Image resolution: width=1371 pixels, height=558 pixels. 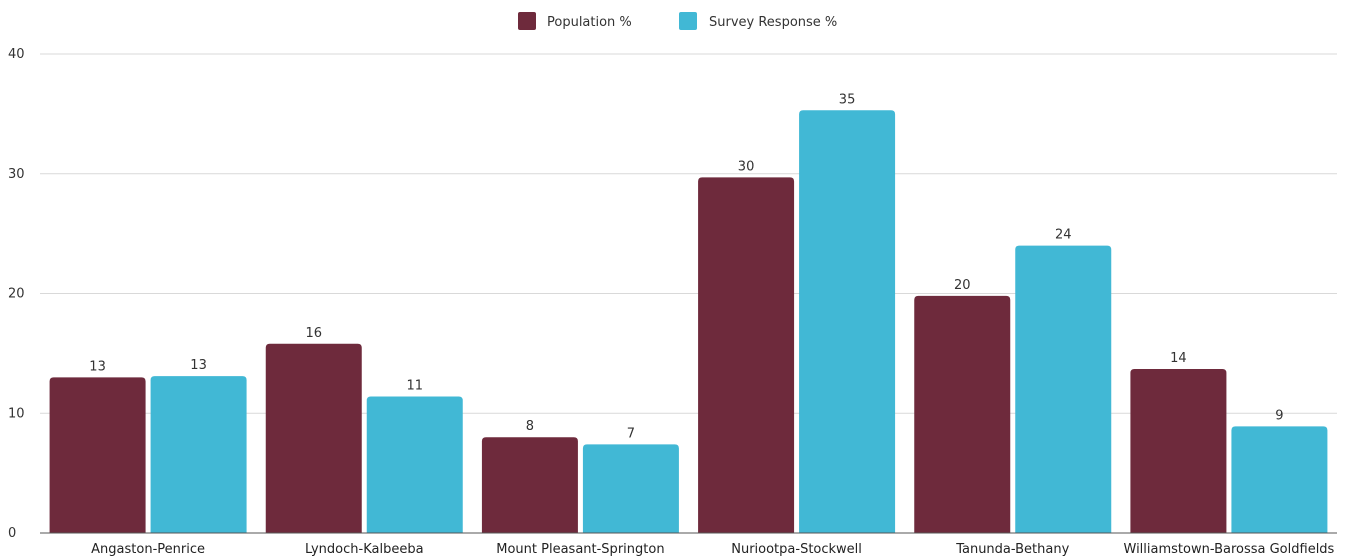 What do you see at coordinates (847, 99) in the screenshot?
I see `data-label: 35` at bounding box center [847, 99].